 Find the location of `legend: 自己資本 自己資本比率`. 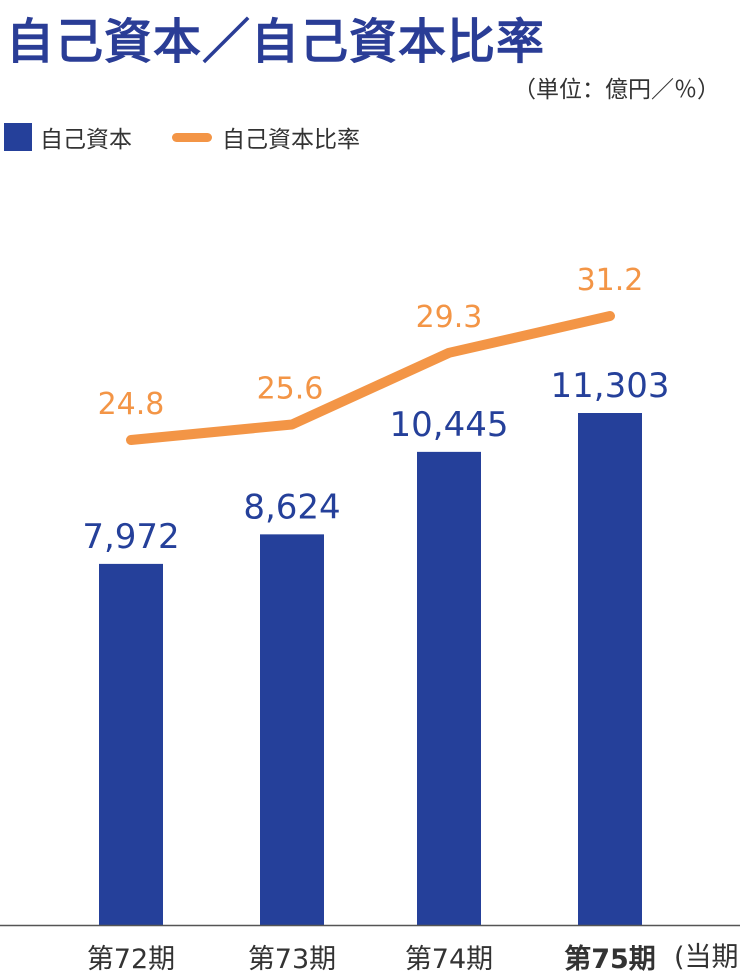

legend: 自己資本 自己資本比率 is located at coordinates (182, 137).